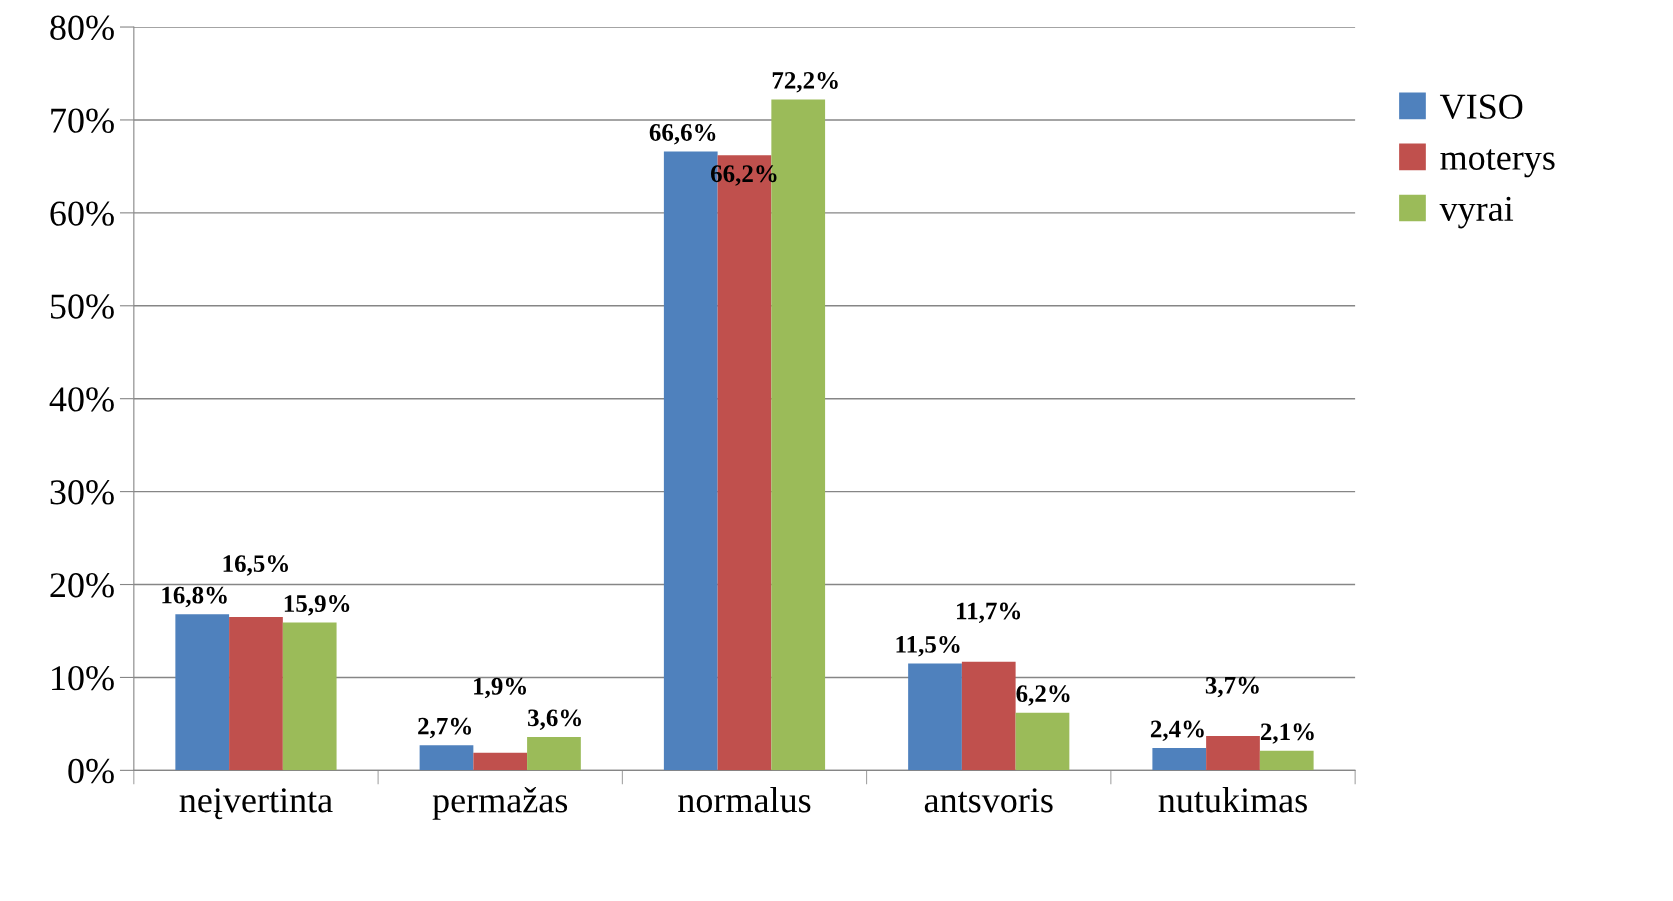  What do you see at coordinates (81, 399) in the screenshot?
I see `y-tick-label: 40%` at bounding box center [81, 399].